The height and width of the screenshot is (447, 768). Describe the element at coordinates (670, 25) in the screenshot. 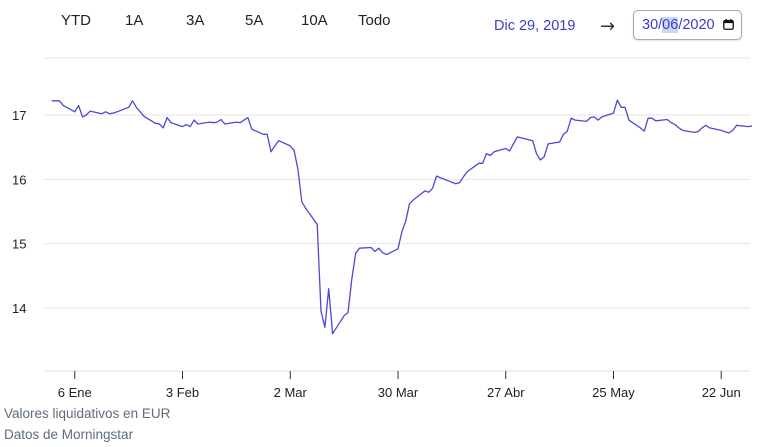

I see `date-to-month: 06` at that location.